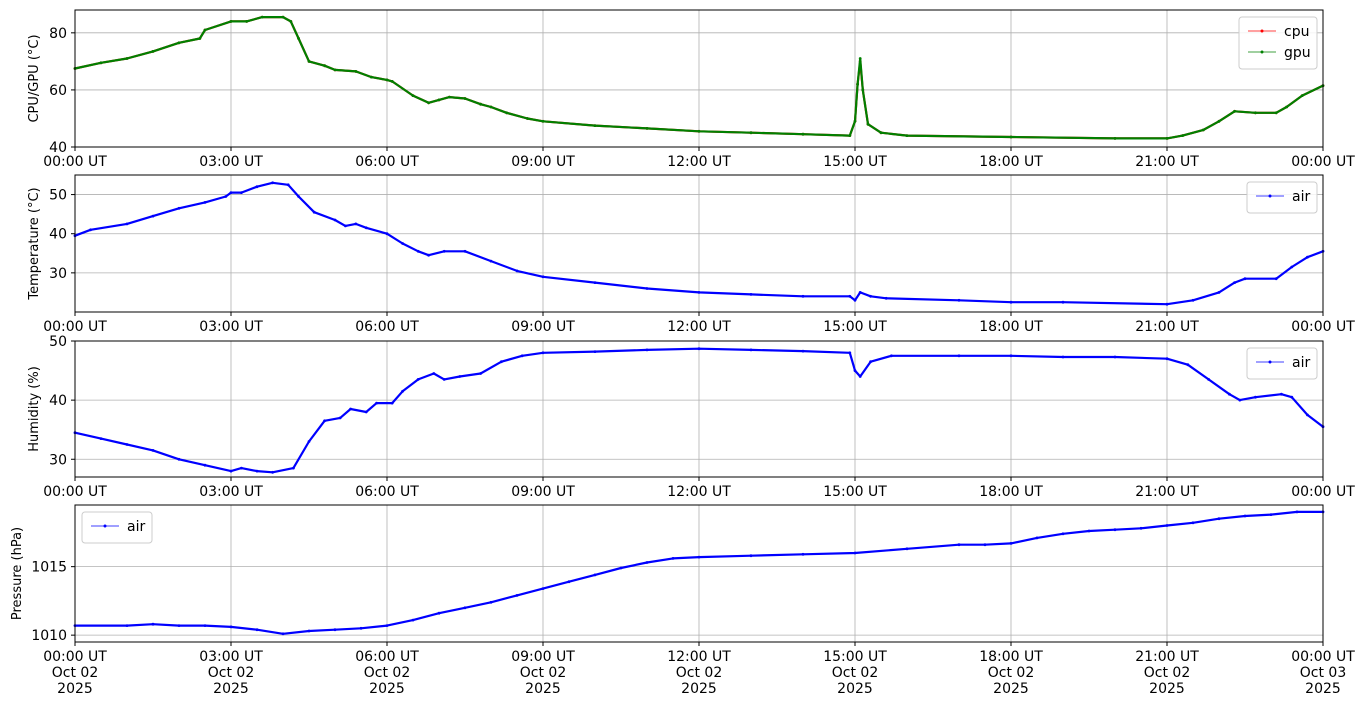  What do you see at coordinates (1011, 162) in the screenshot?
I see `x-tick-label: 18:00 UT` at bounding box center [1011, 162].